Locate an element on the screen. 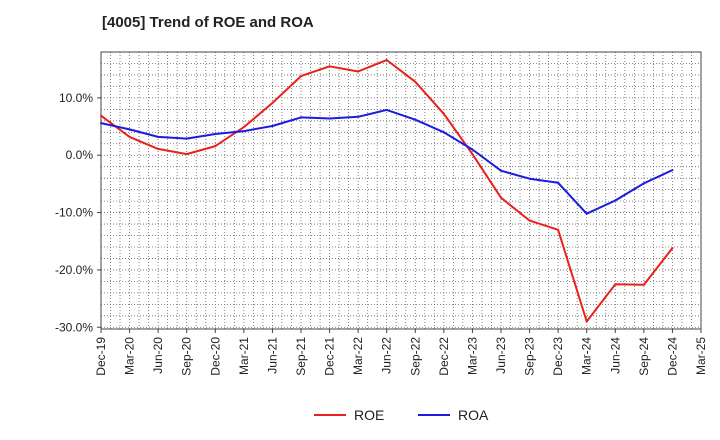  x-tick-label: Sep-23 is located at coordinates (530, 356).